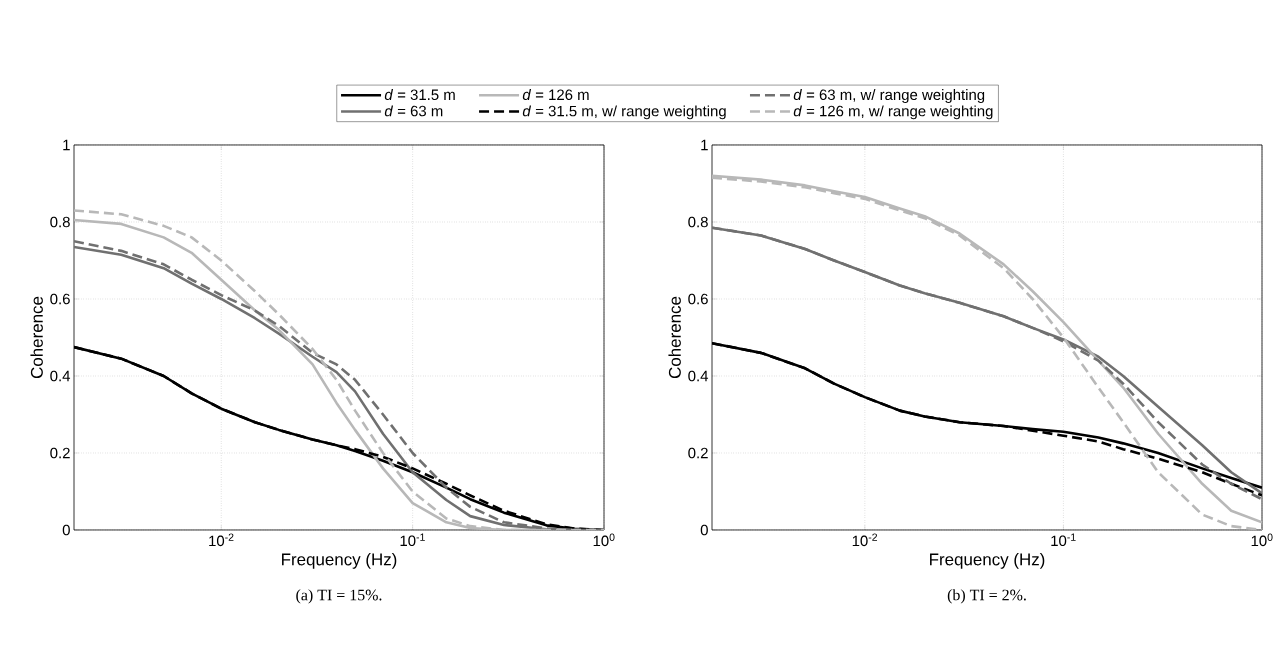 This screenshot has height=654, width=1283. What do you see at coordinates (413, 111) in the screenshot?
I see `legend-label: d = 63 m` at bounding box center [413, 111].